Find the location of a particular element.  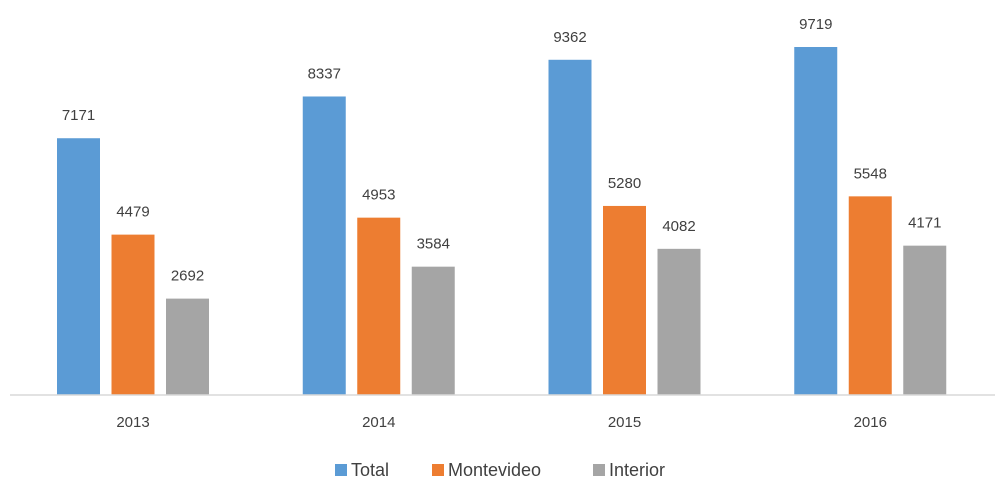

legend-label: Montevideo is located at coordinates (494, 470).